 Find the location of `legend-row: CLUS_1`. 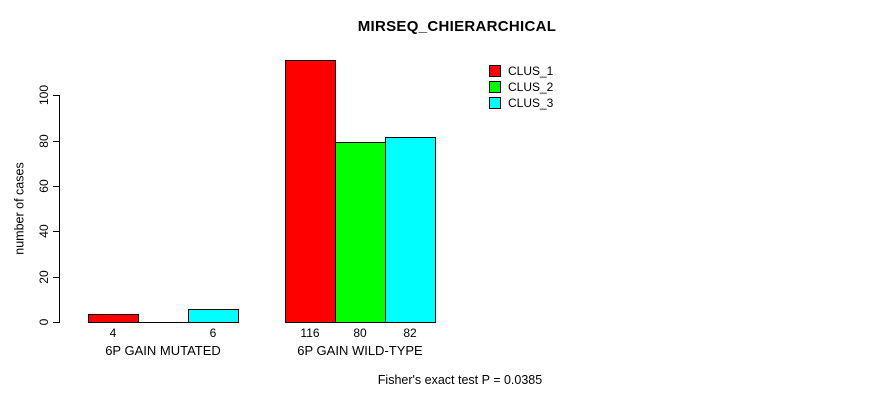

legend-row: CLUS_1 is located at coordinates (521, 71).